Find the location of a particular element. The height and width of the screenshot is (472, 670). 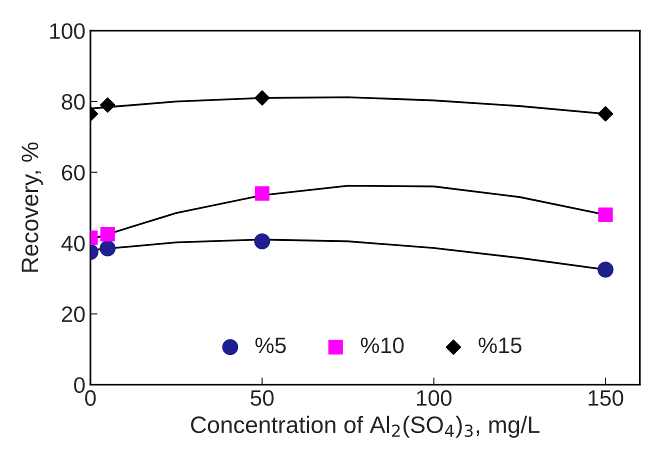

y-tick-label: 0 is located at coordinates (79, 385).